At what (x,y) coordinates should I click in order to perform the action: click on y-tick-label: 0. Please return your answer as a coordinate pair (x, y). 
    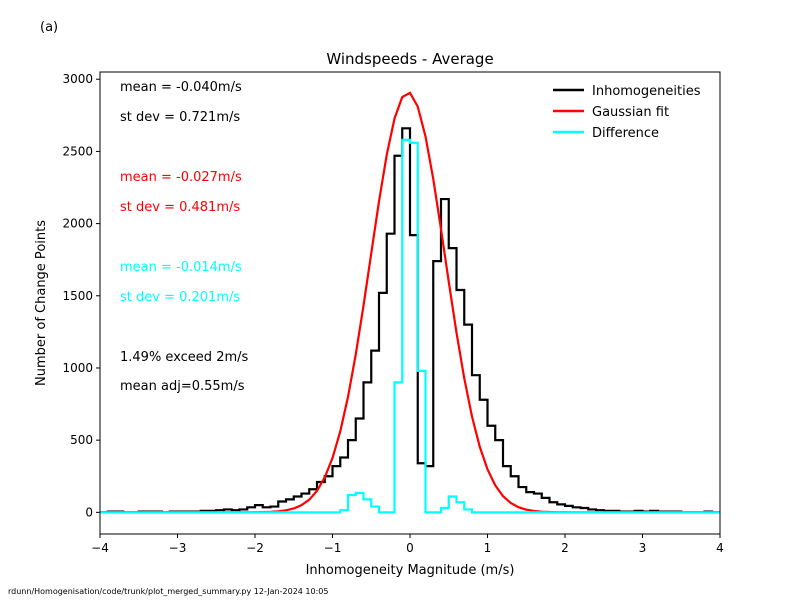
    Looking at the image, I should click on (89, 512).